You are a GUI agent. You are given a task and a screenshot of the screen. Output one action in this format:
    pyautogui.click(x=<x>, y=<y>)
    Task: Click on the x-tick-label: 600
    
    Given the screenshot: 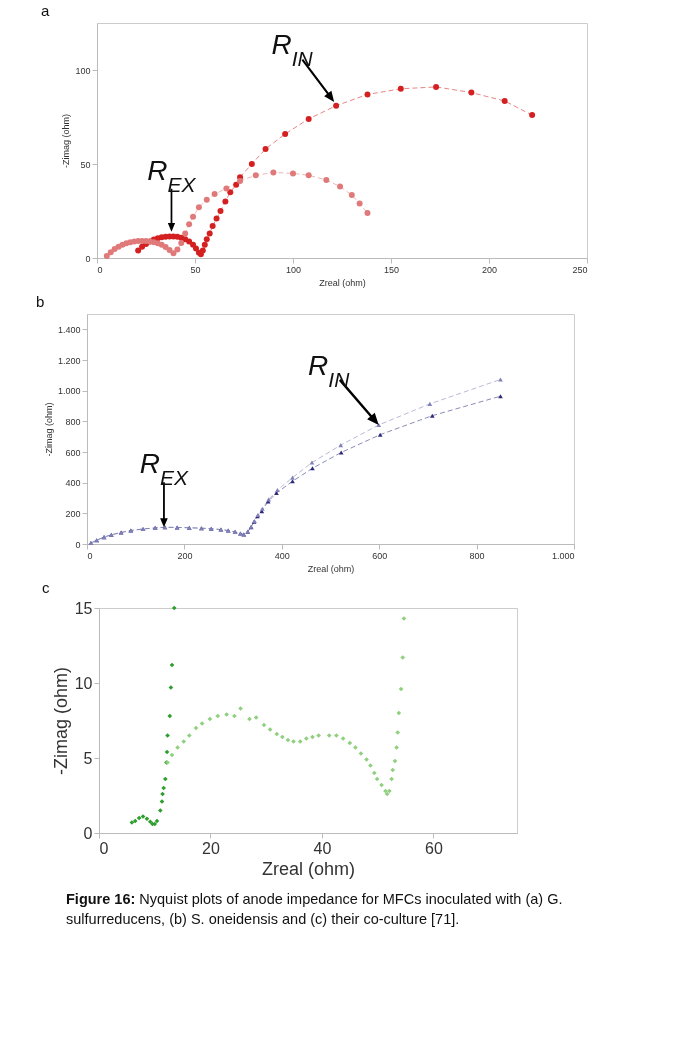 What is the action you would take?
    pyautogui.click(x=380, y=555)
    